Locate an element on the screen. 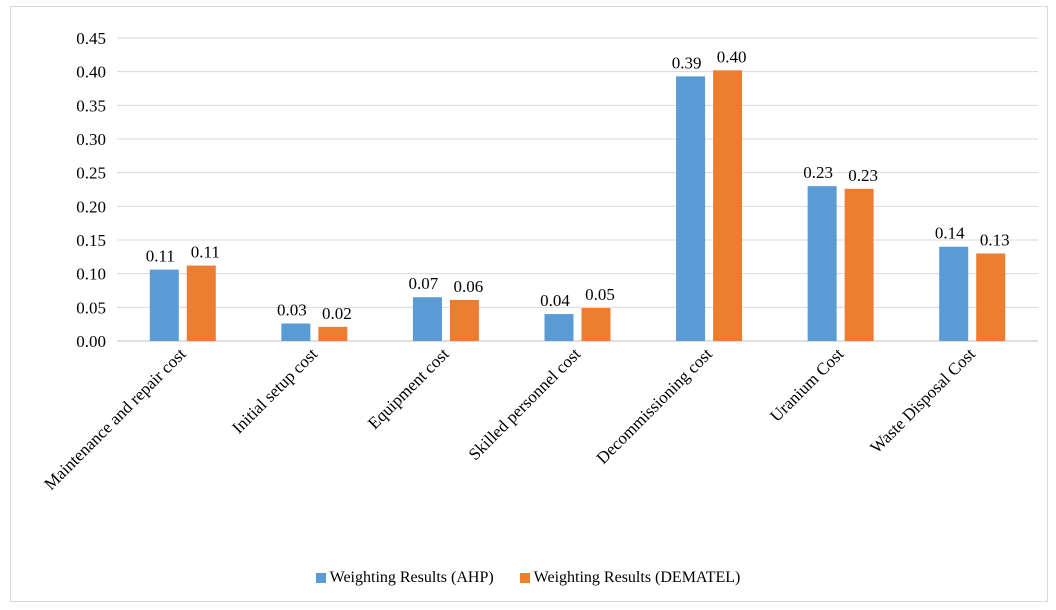 This screenshot has height=610, width=1056. data-label-dematel: 0.06 is located at coordinates (469, 286).